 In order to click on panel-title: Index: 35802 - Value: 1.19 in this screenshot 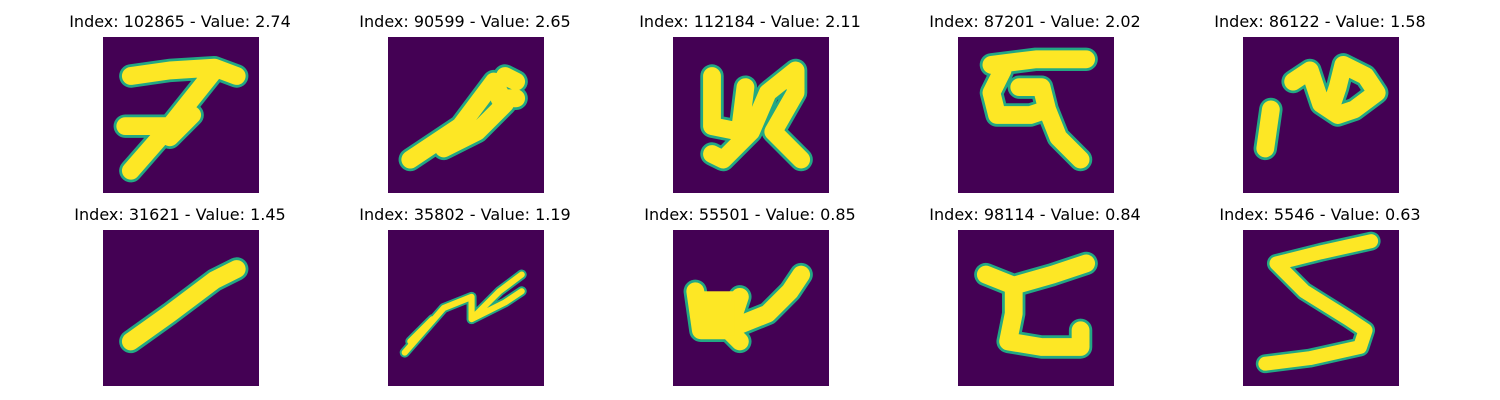, I will do `click(465, 214)`.